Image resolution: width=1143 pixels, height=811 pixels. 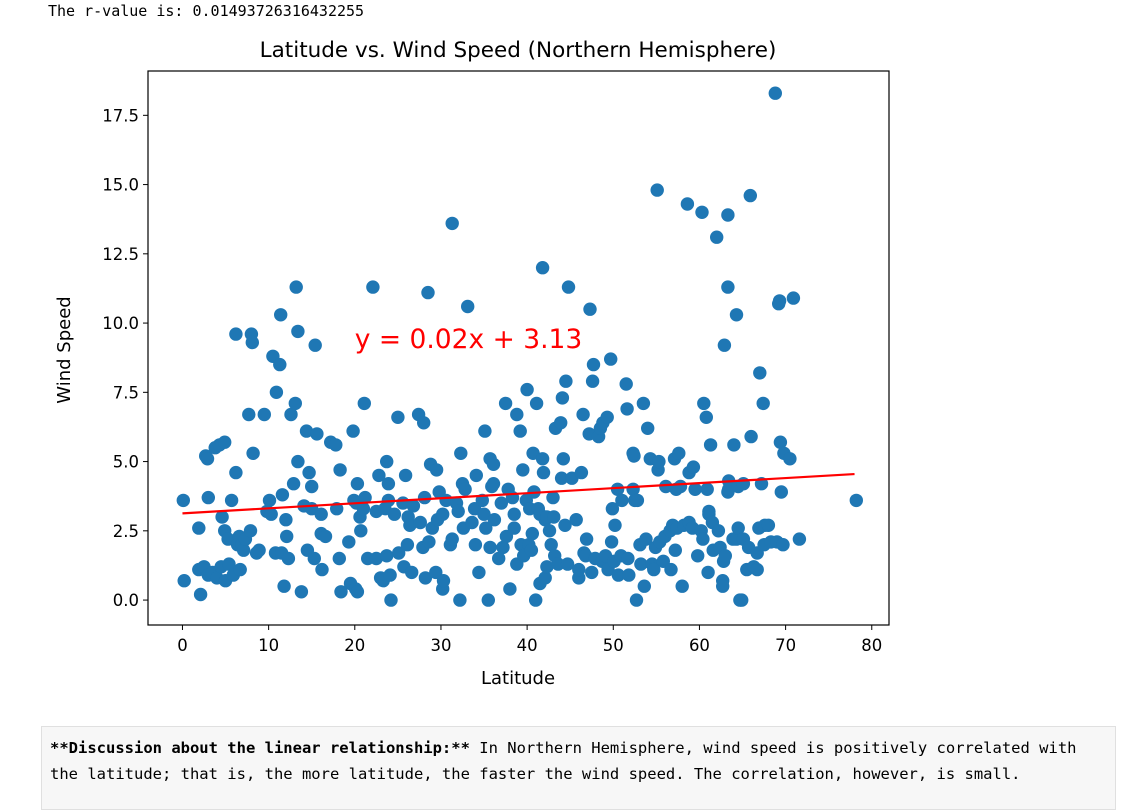 What do you see at coordinates (126, 600) in the screenshot?
I see `y-tick-label: 0.0` at bounding box center [126, 600].